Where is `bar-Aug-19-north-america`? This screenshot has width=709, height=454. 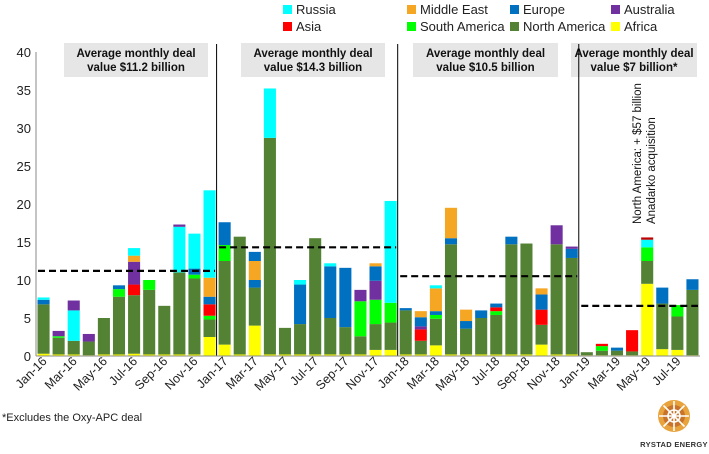 bar-Aug-19-north-america is located at coordinates (692, 322).